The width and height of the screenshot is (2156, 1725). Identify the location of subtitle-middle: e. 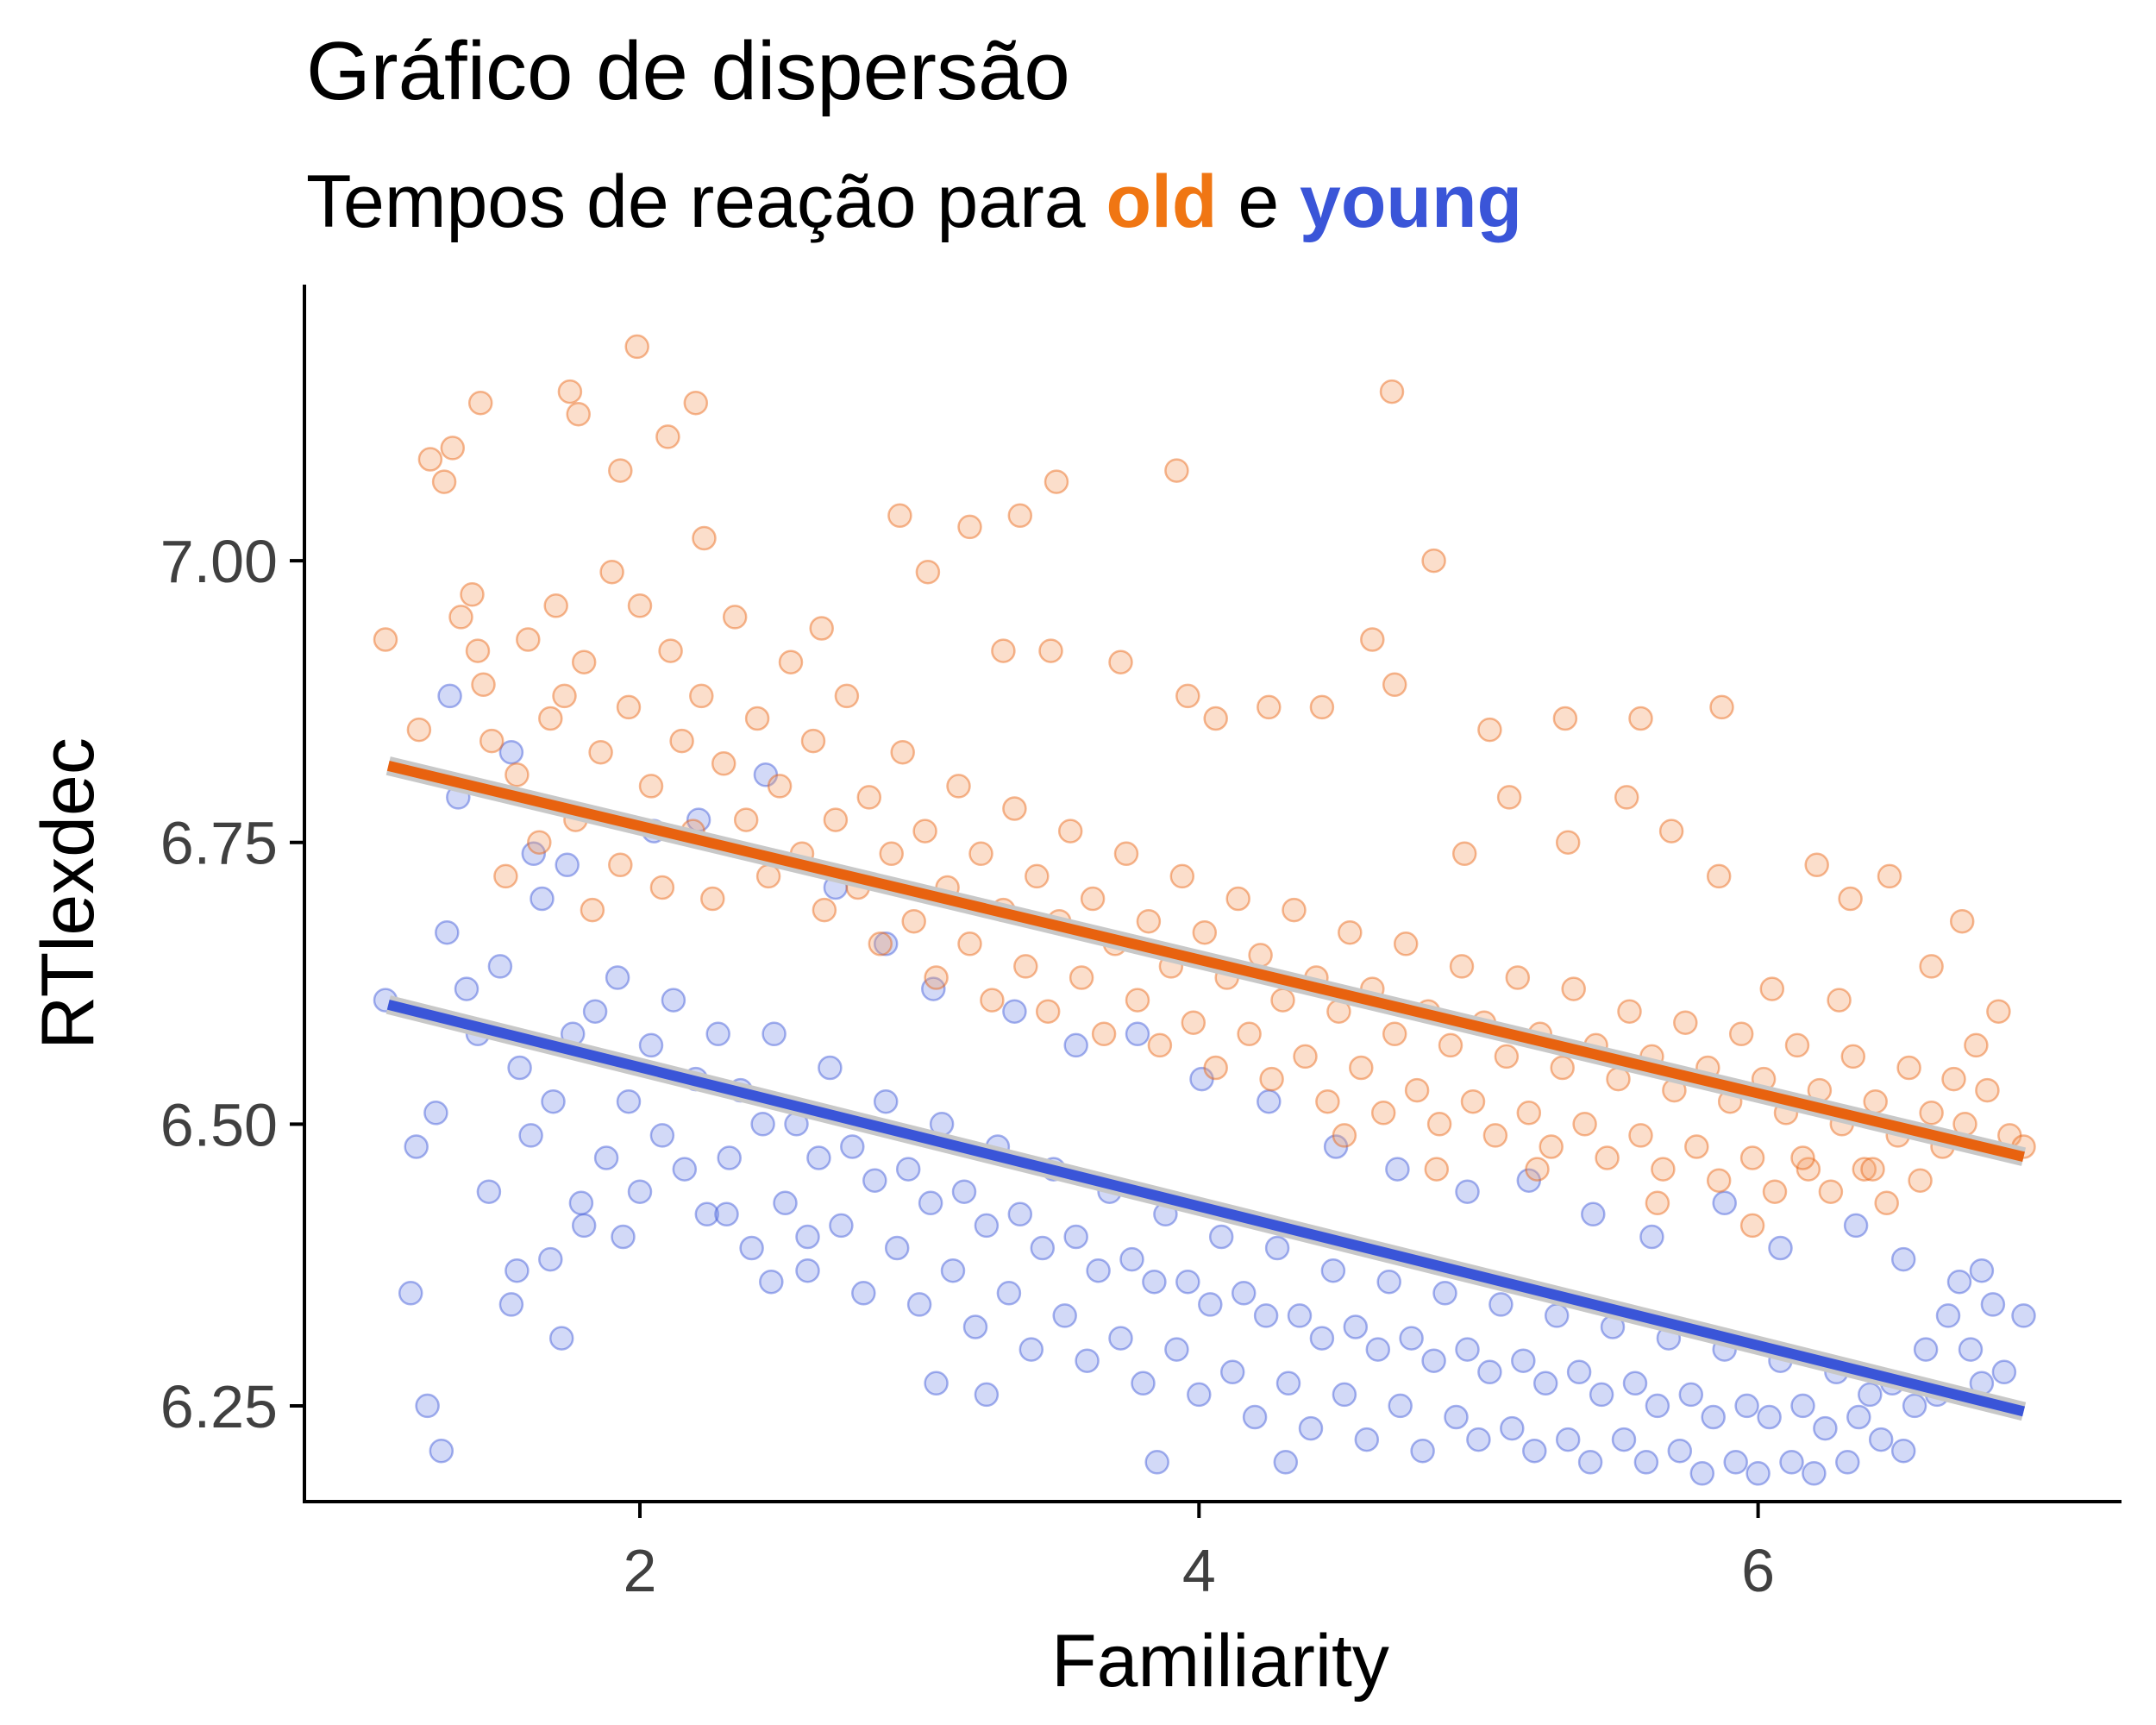
(1258, 202).